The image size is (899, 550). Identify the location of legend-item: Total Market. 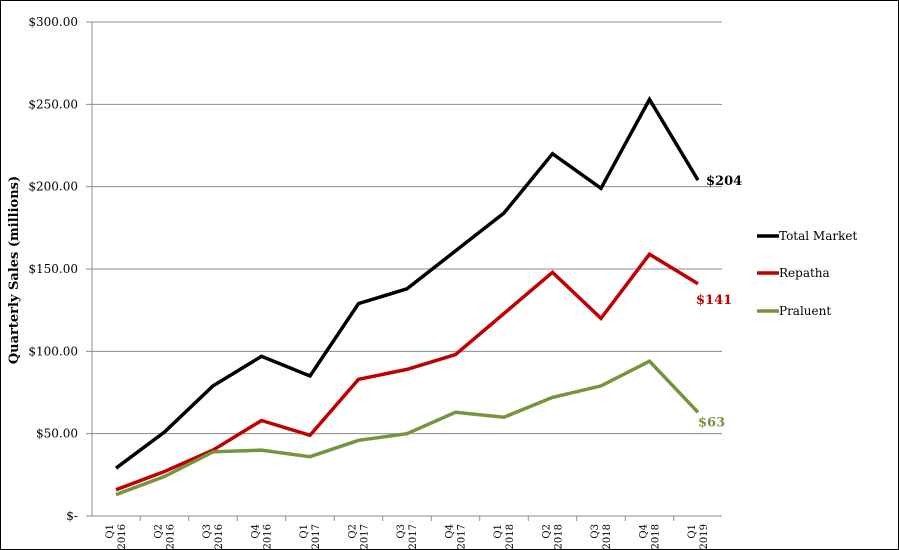
(807, 236).